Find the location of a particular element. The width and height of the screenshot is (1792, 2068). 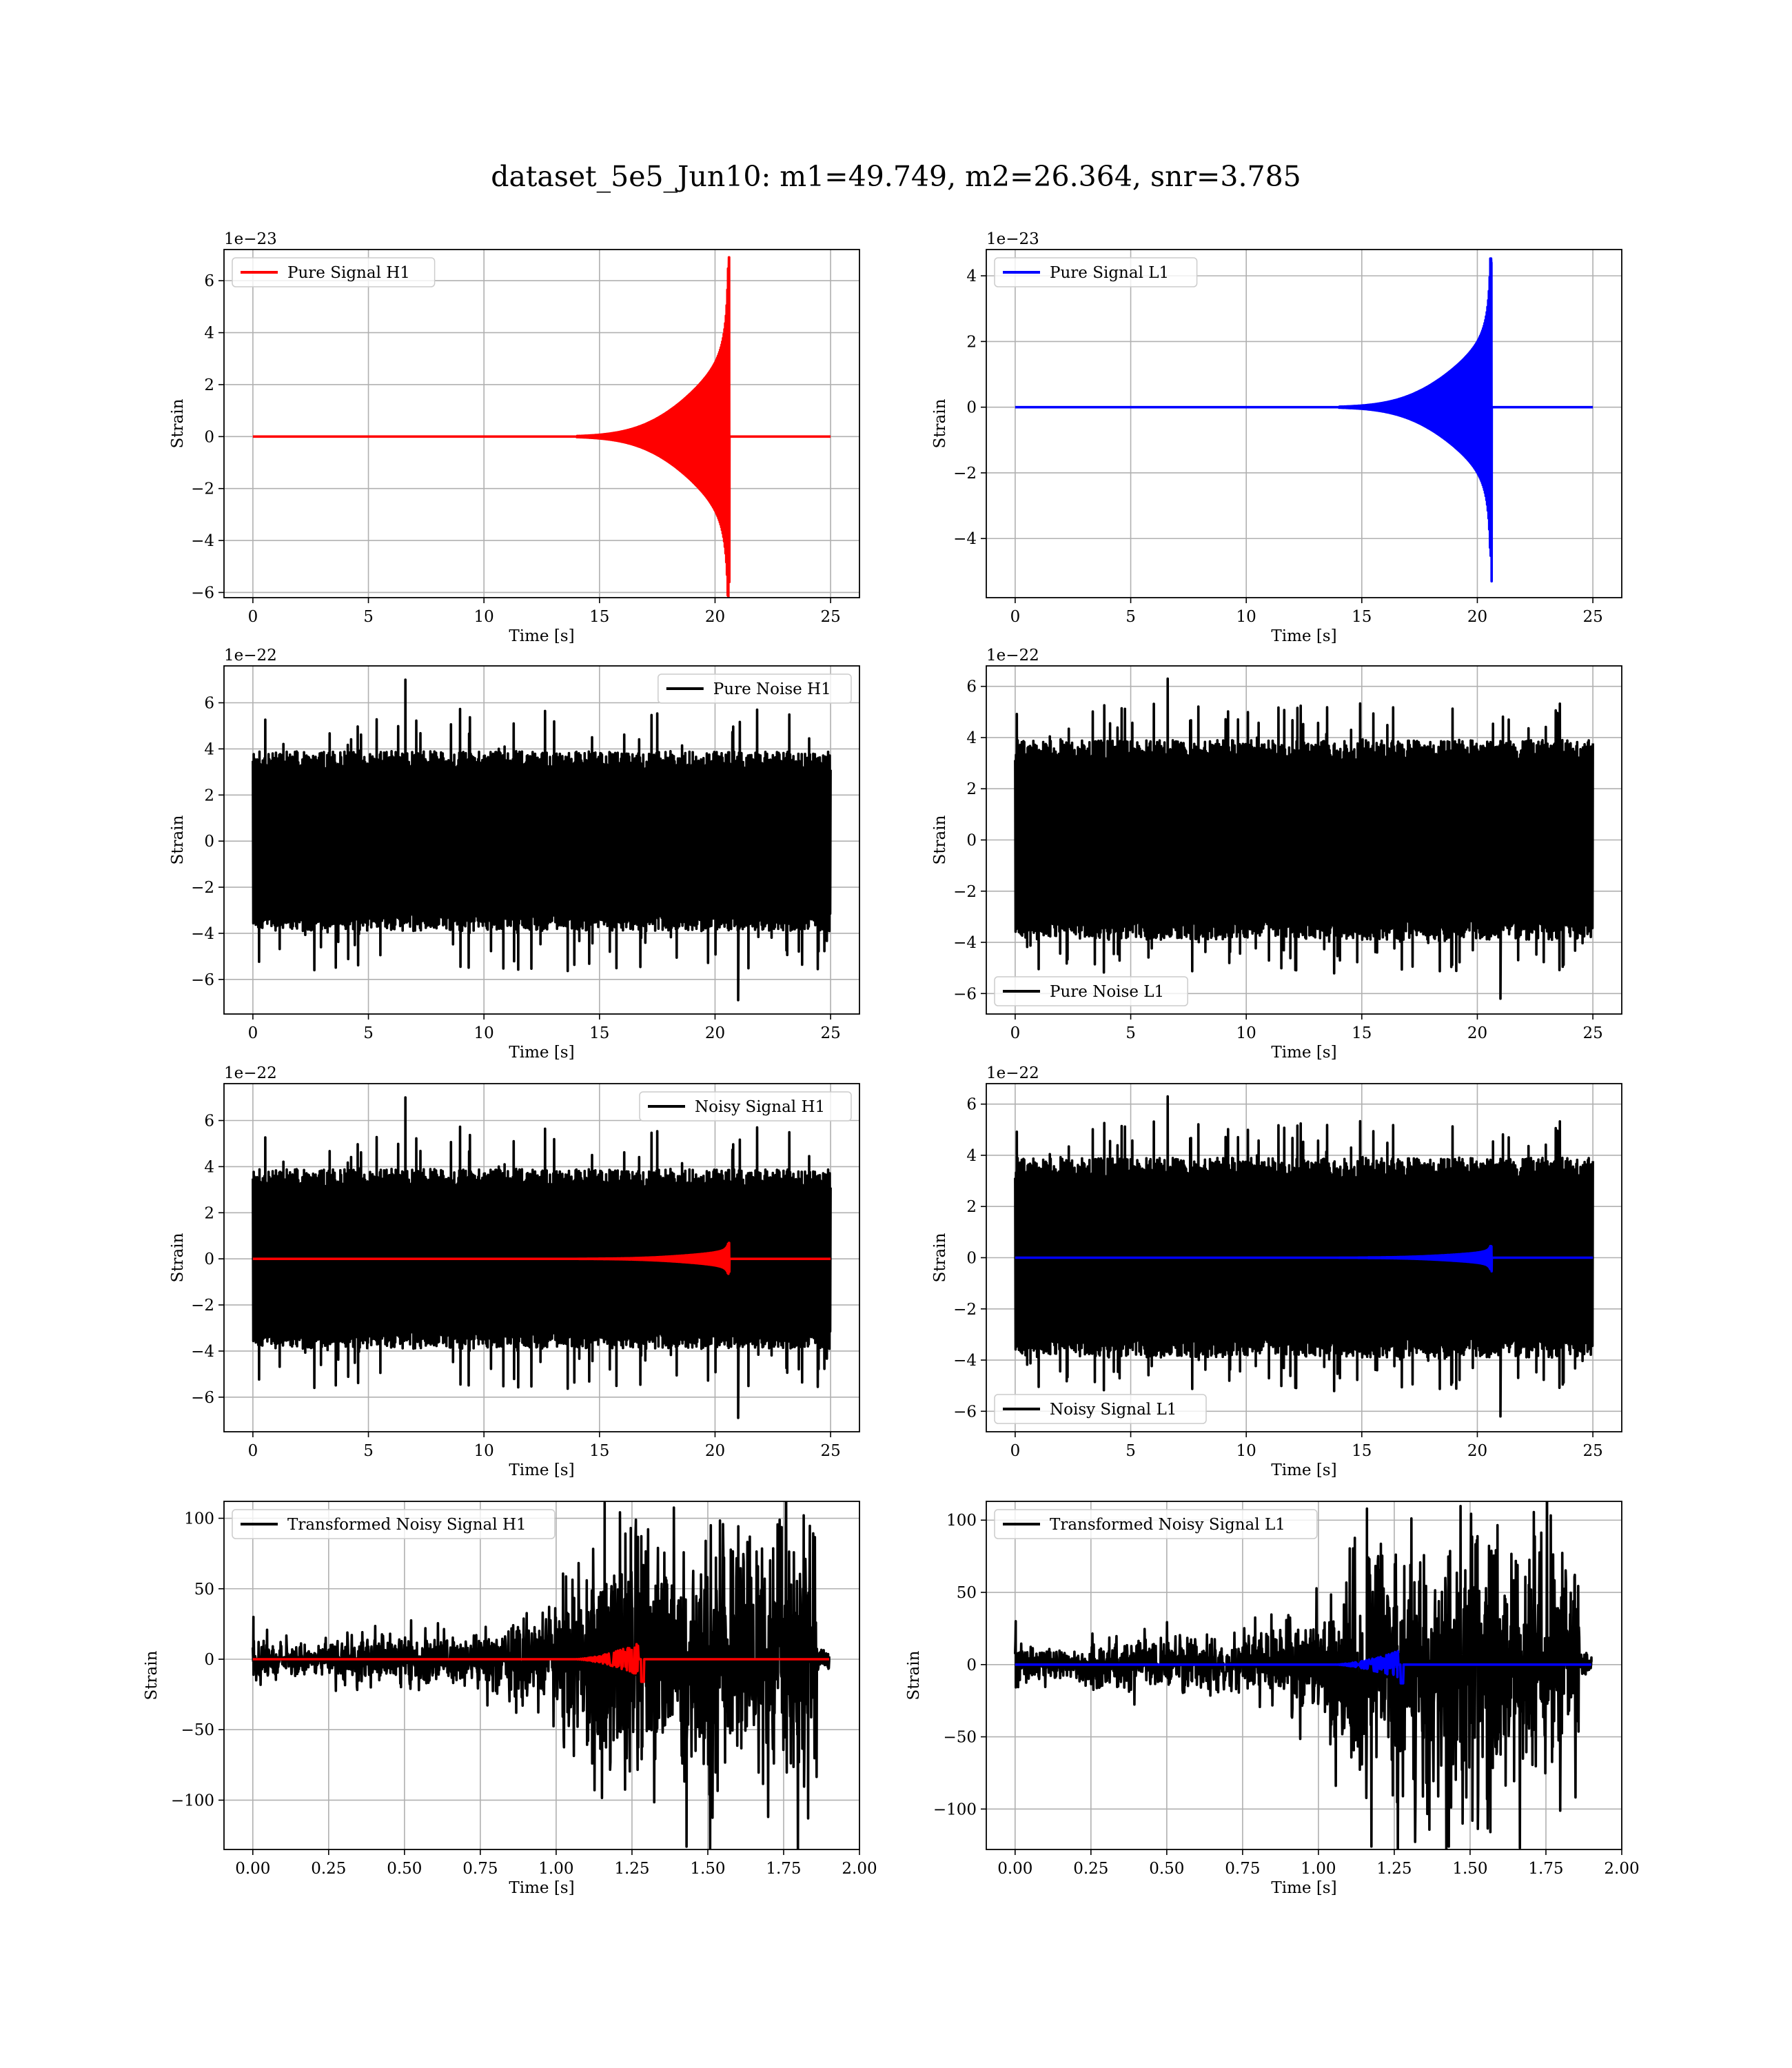

x-tick-label: 0.75 is located at coordinates (480, 1869).